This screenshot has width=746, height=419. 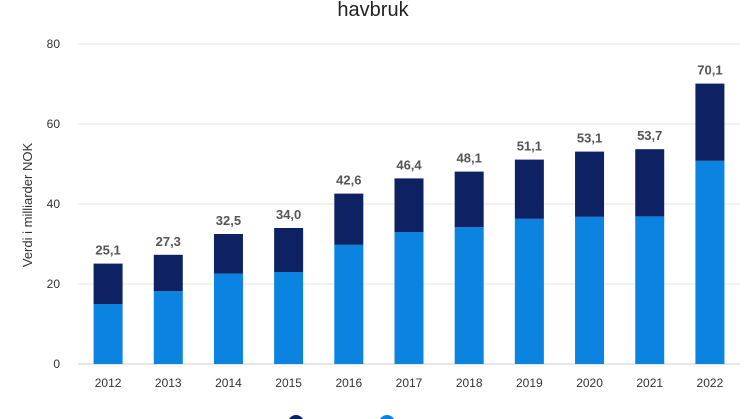 What do you see at coordinates (348, 180) in the screenshot?
I see `total-label: 42,6` at bounding box center [348, 180].